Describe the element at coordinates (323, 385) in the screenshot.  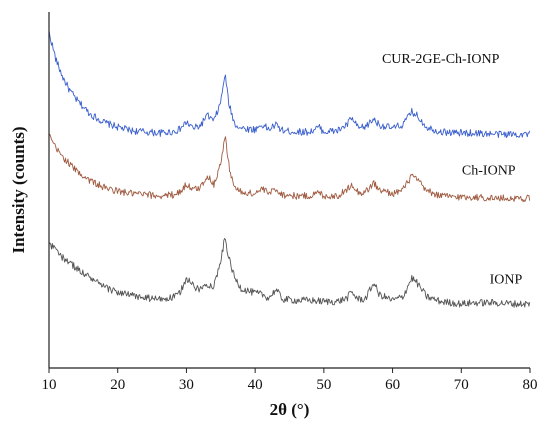
I see `x-tick-label: 50` at that location.